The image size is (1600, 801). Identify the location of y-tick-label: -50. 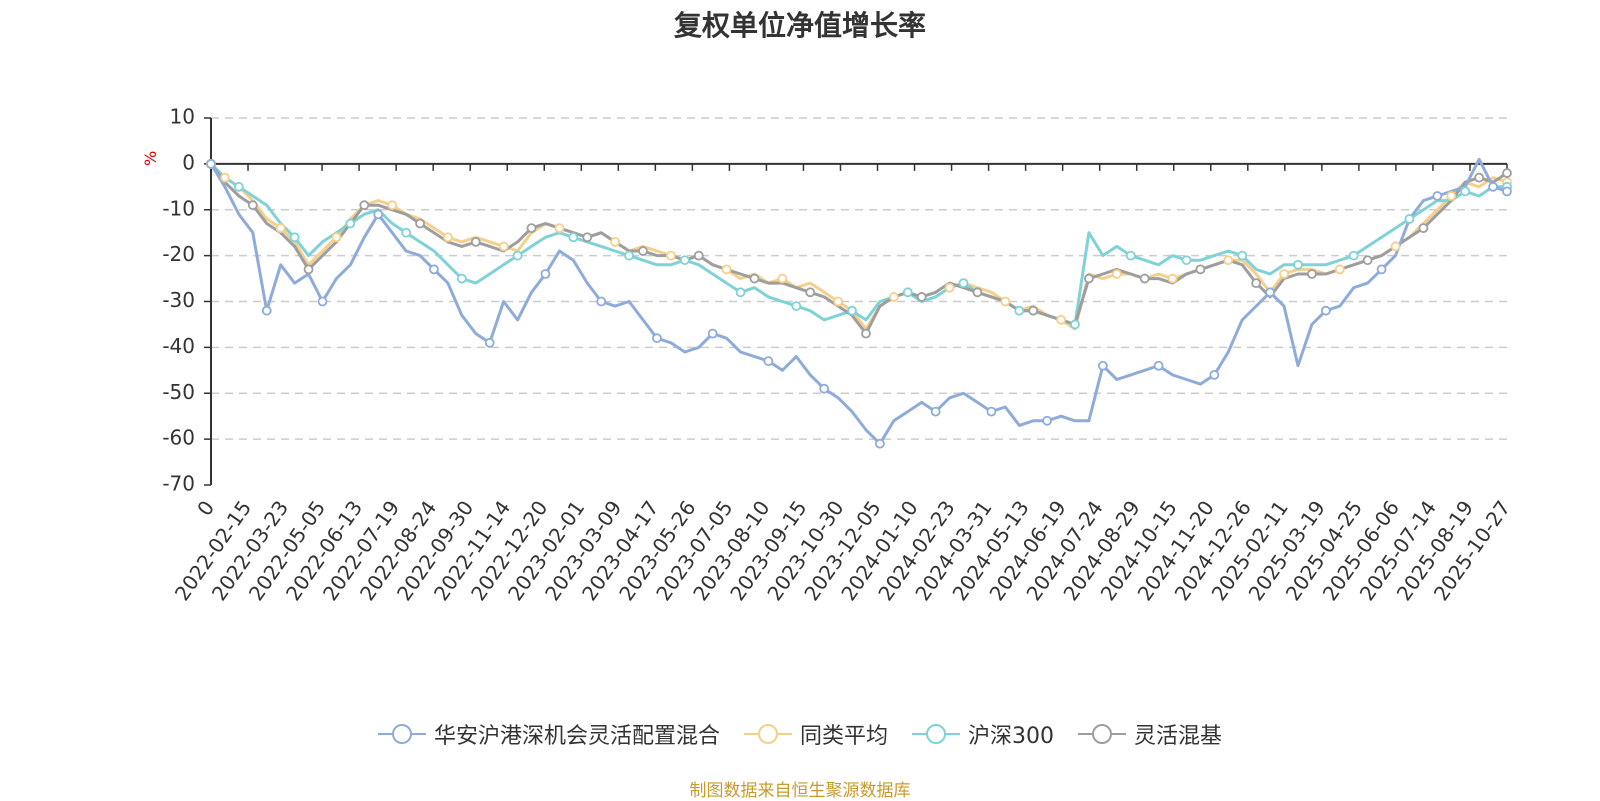
(178, 392).